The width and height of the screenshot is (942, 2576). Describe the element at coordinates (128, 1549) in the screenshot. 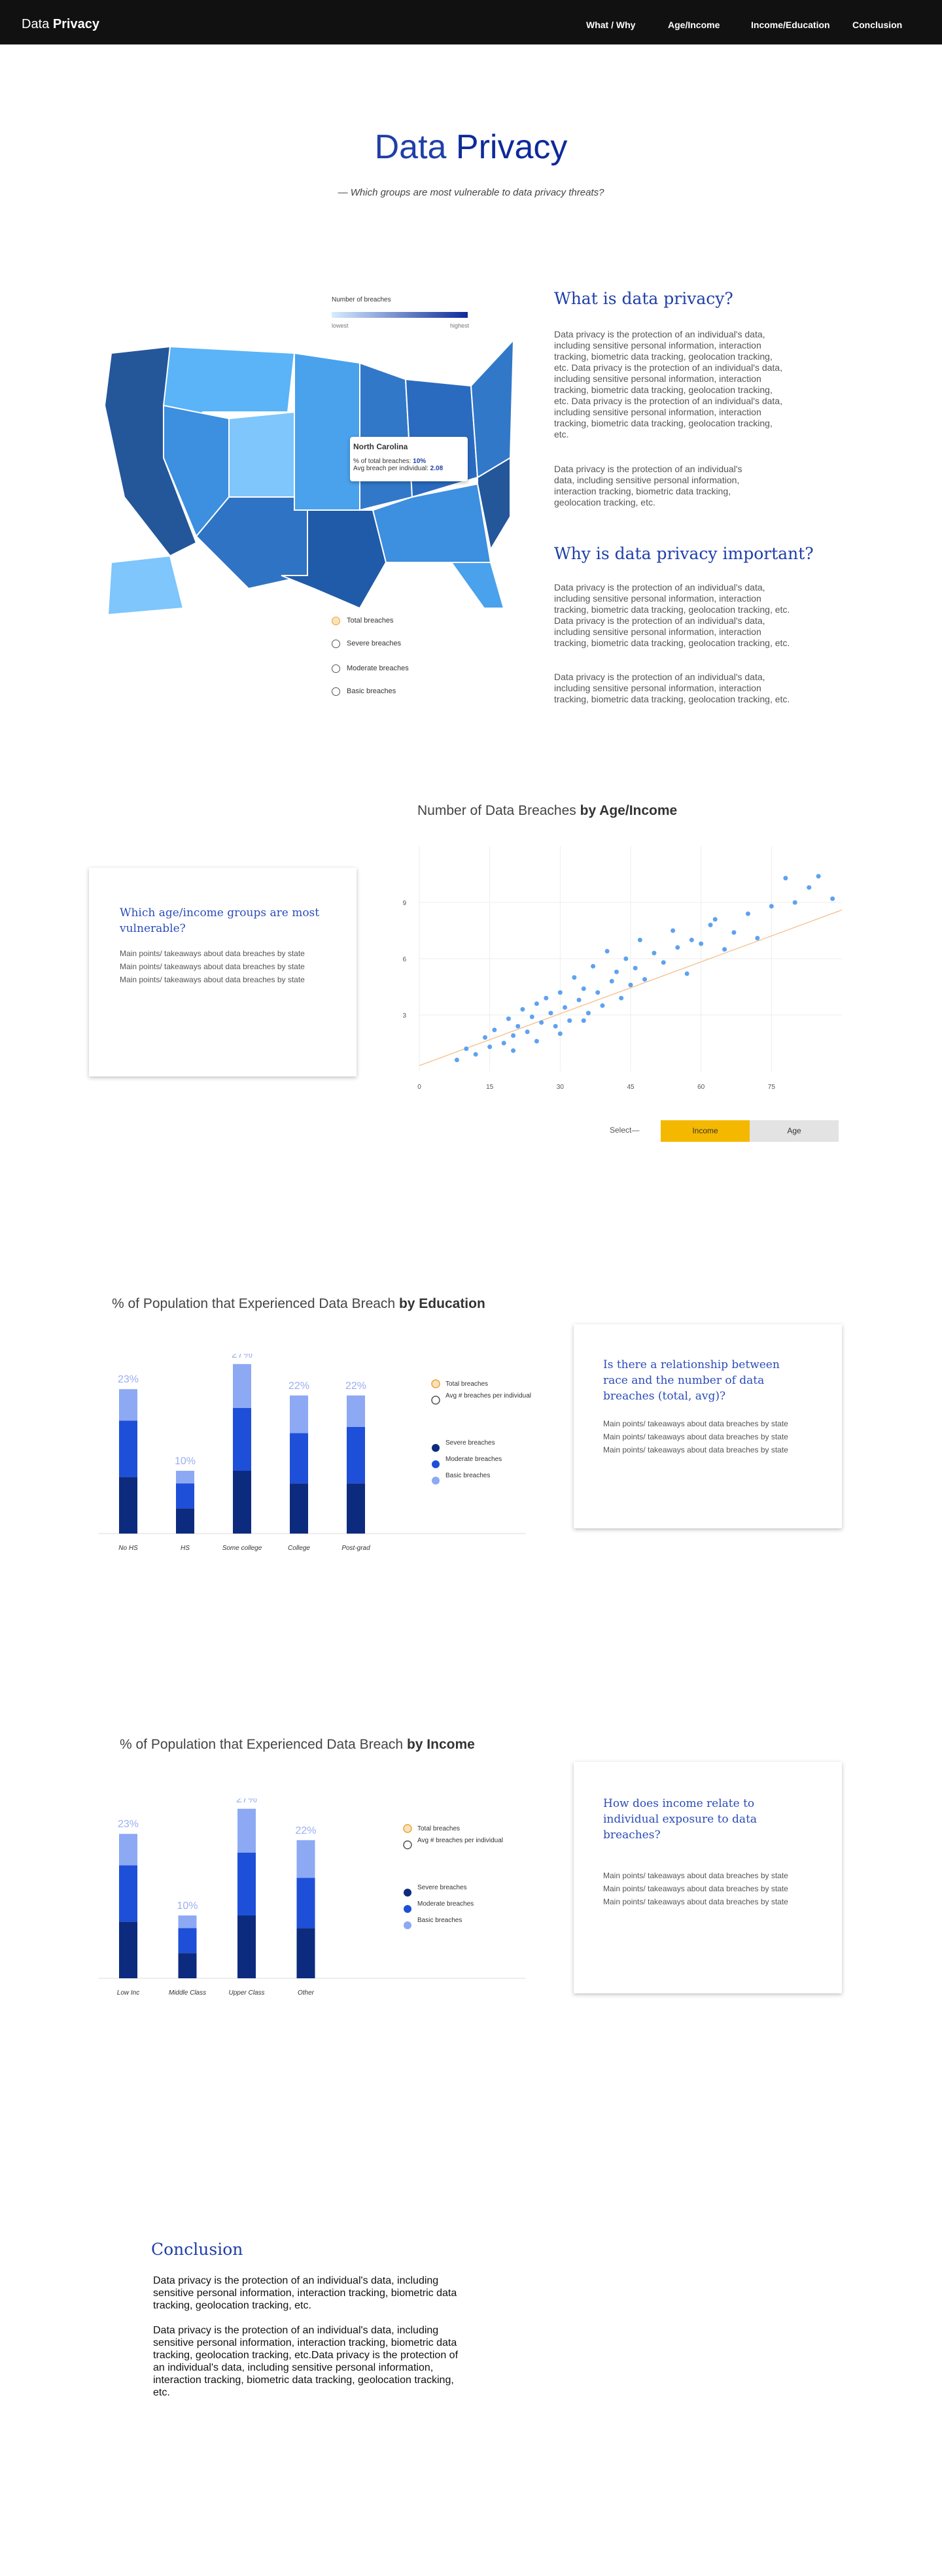

I see `x-tick-label: No HS` at that location.